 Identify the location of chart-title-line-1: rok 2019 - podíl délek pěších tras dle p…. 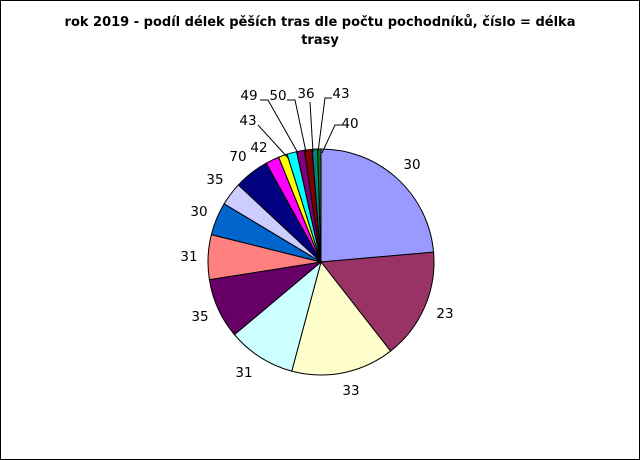
(320, 22).